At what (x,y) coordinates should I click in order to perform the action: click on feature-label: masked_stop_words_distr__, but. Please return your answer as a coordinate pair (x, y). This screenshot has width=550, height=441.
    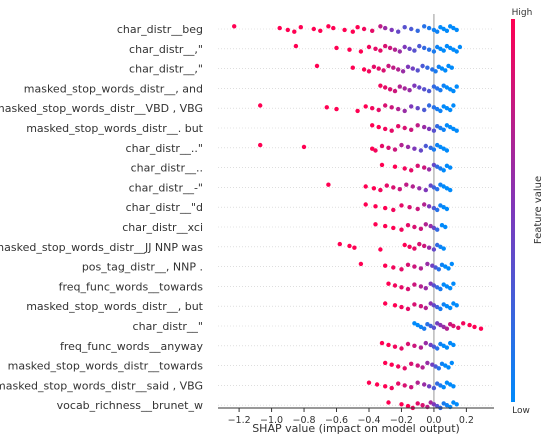
    Looking at the image, I should click on (114, 306).